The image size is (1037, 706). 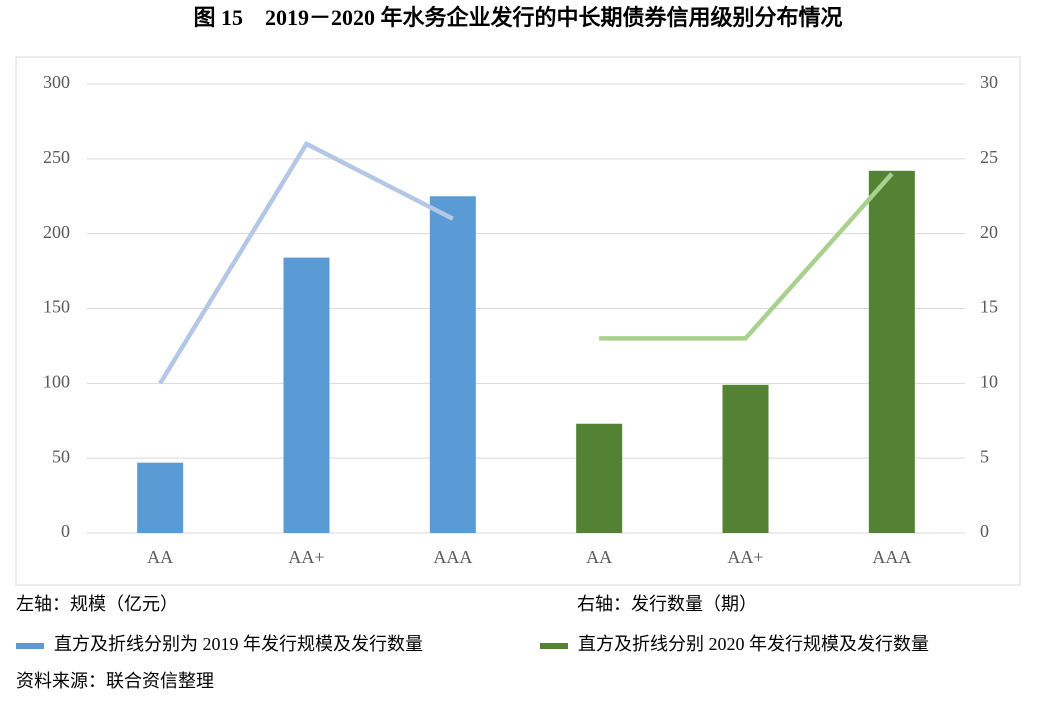 I want to click on right-axis-note: 右轴：发行数量（期）, so click(x=667, y=604).